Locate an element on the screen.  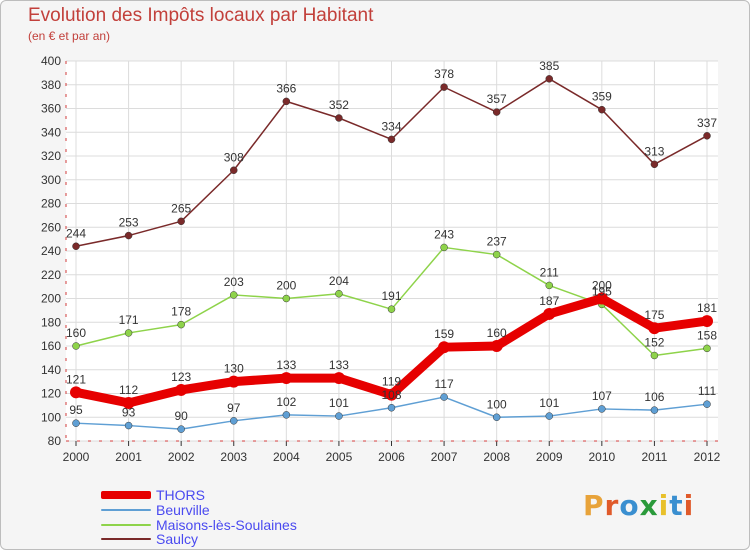
data-label: 95 is located at coordinates (76, 410).